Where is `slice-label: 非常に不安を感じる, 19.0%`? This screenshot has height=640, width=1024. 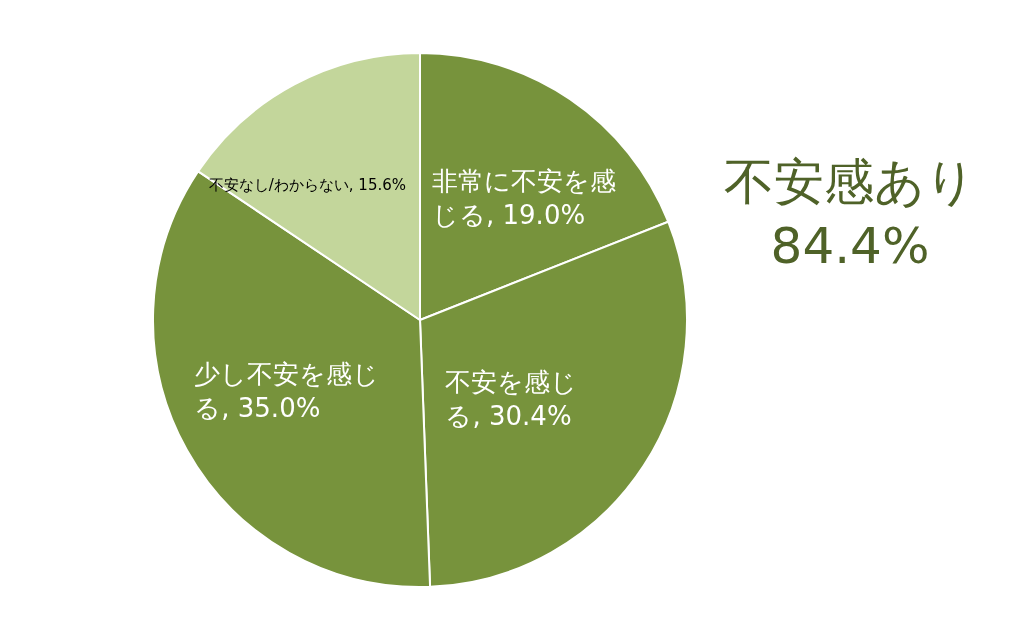 slice-label: 非常に不安を感じる, 19.0% is located at coordinates (524, 198).